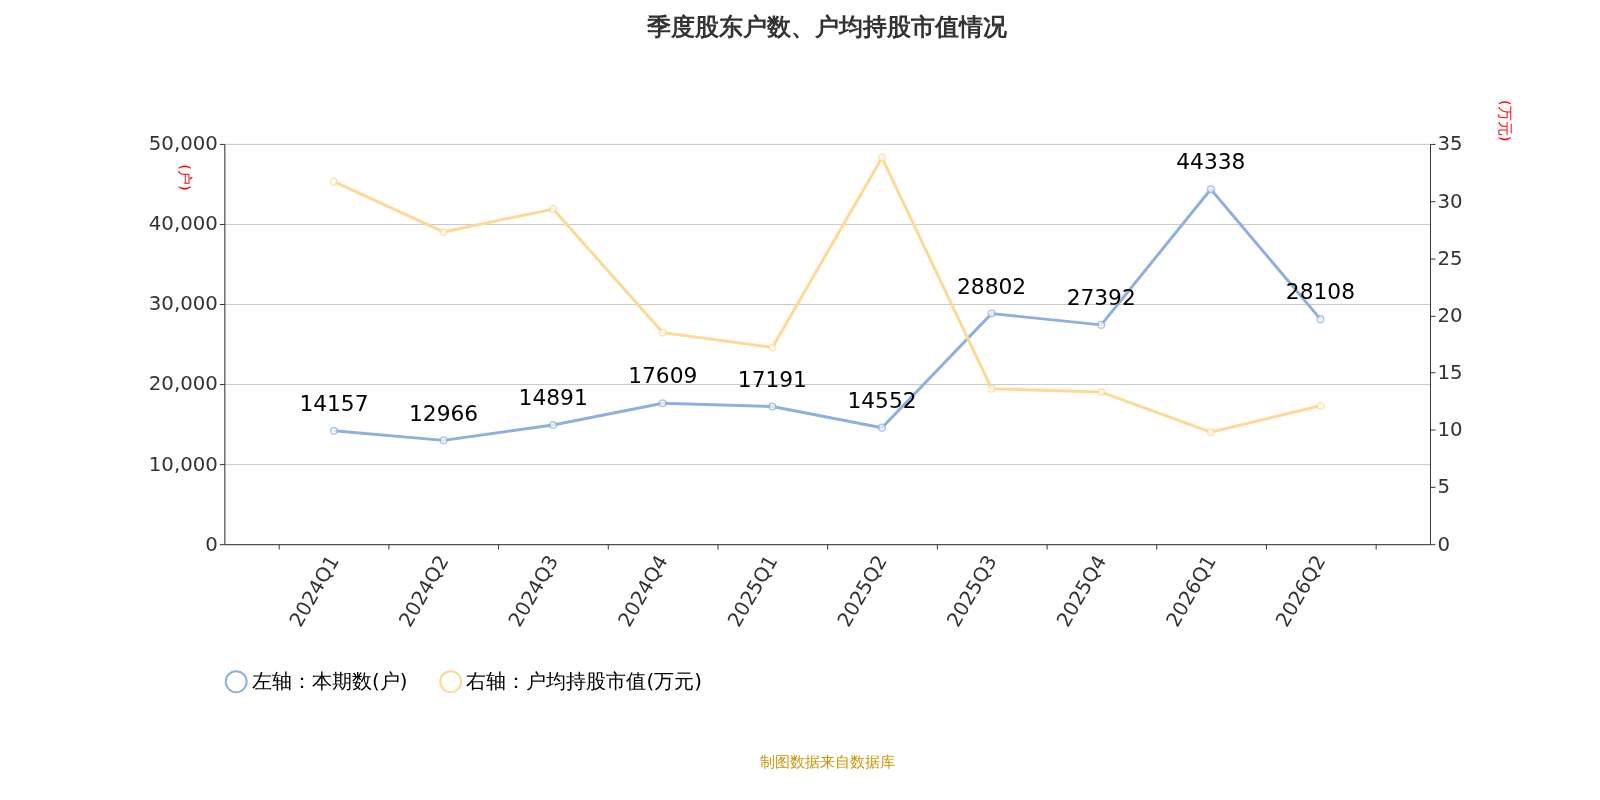 This screenshot has height=800, width=1600. What do you see at coordinates (186, 177) in the screenshot?
I see `y-axis-title: (户)` at bounding box center [186, 177].